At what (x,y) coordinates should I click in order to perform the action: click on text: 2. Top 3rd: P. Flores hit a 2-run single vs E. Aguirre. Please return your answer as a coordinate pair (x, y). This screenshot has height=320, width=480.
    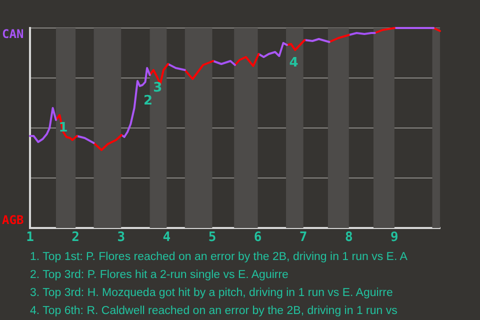
    Looking at the image, I should click on (160, 275).